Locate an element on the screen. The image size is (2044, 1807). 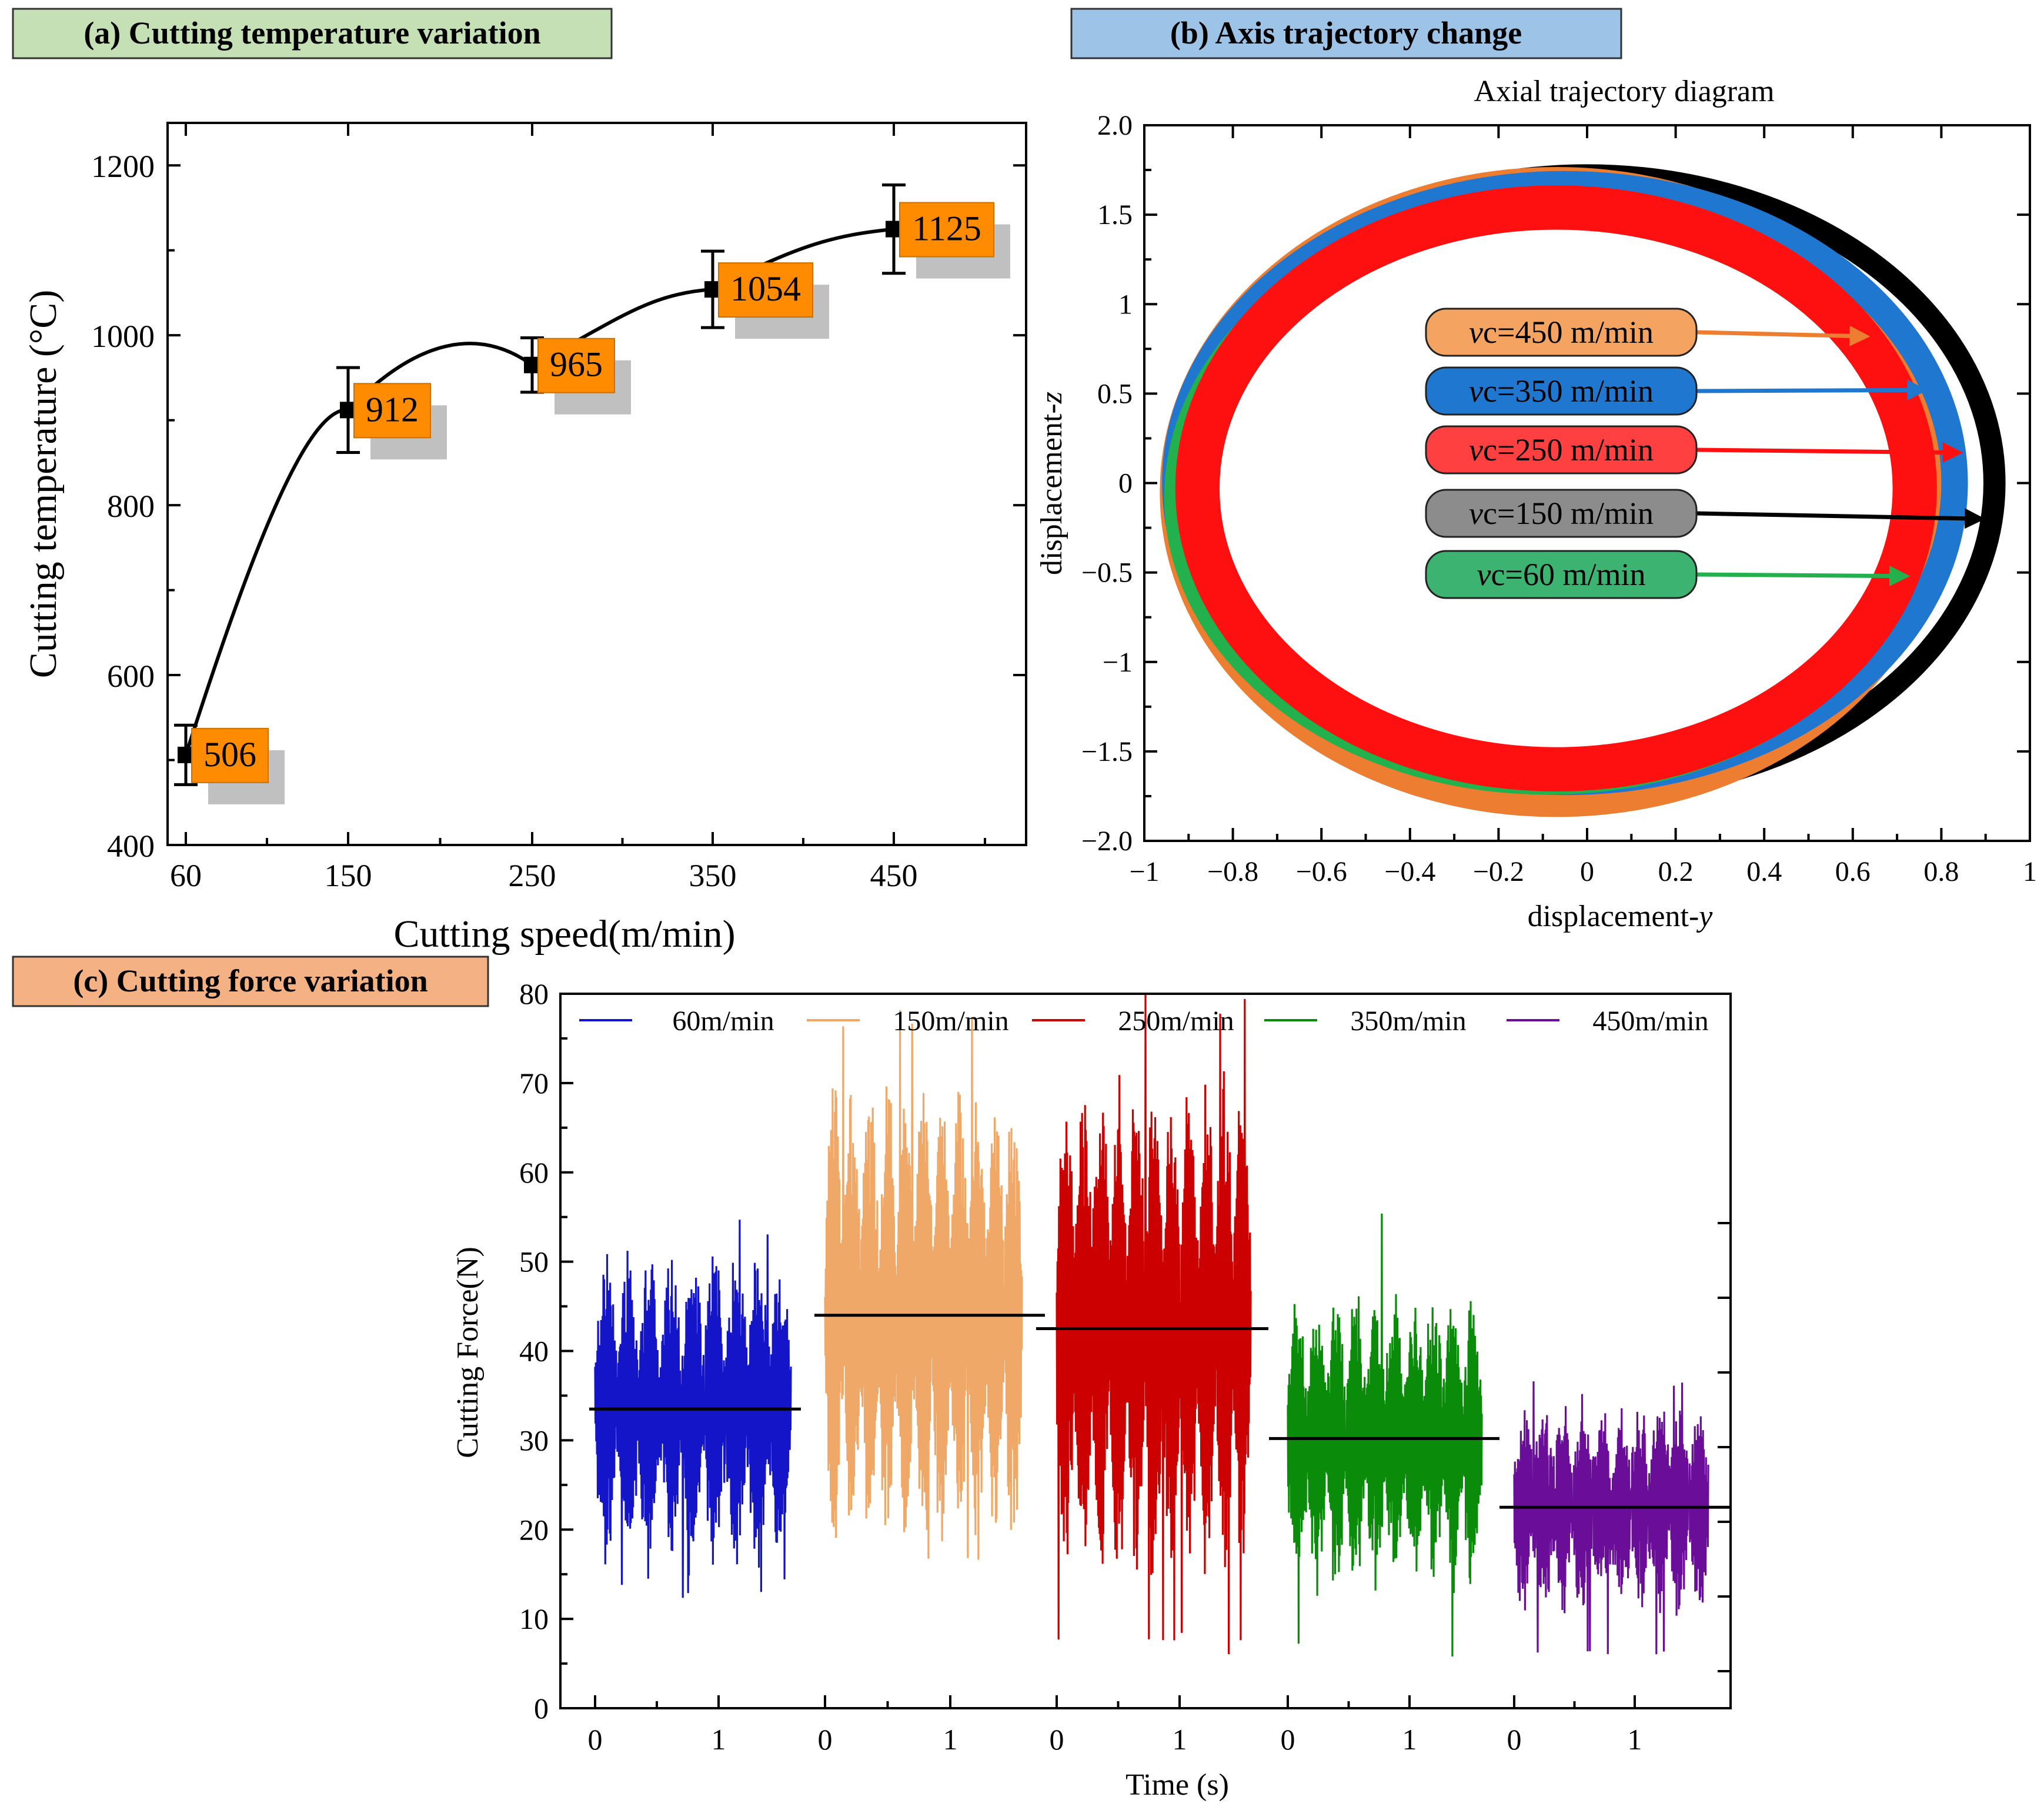
x-tick-label: 0.4 is located at coordinates (1764, 871).